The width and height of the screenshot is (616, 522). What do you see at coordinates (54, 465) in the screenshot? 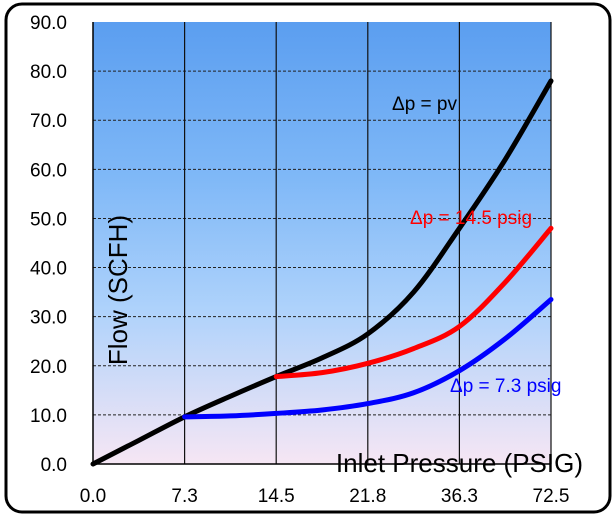
I see `y-tick-label: 0.0` at bounding box center [54, 465].